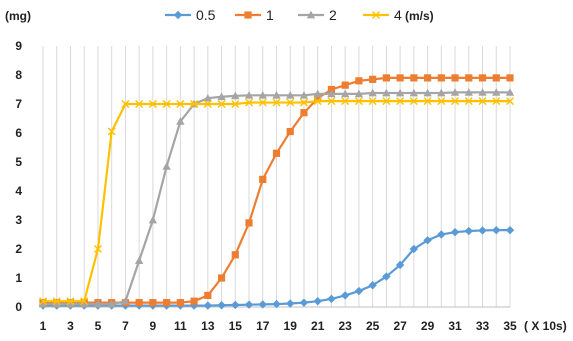  What do you see at coordinates (398, 15) in the screenshot?
I see `legend-label: 4` at bounding box center [398, 15].